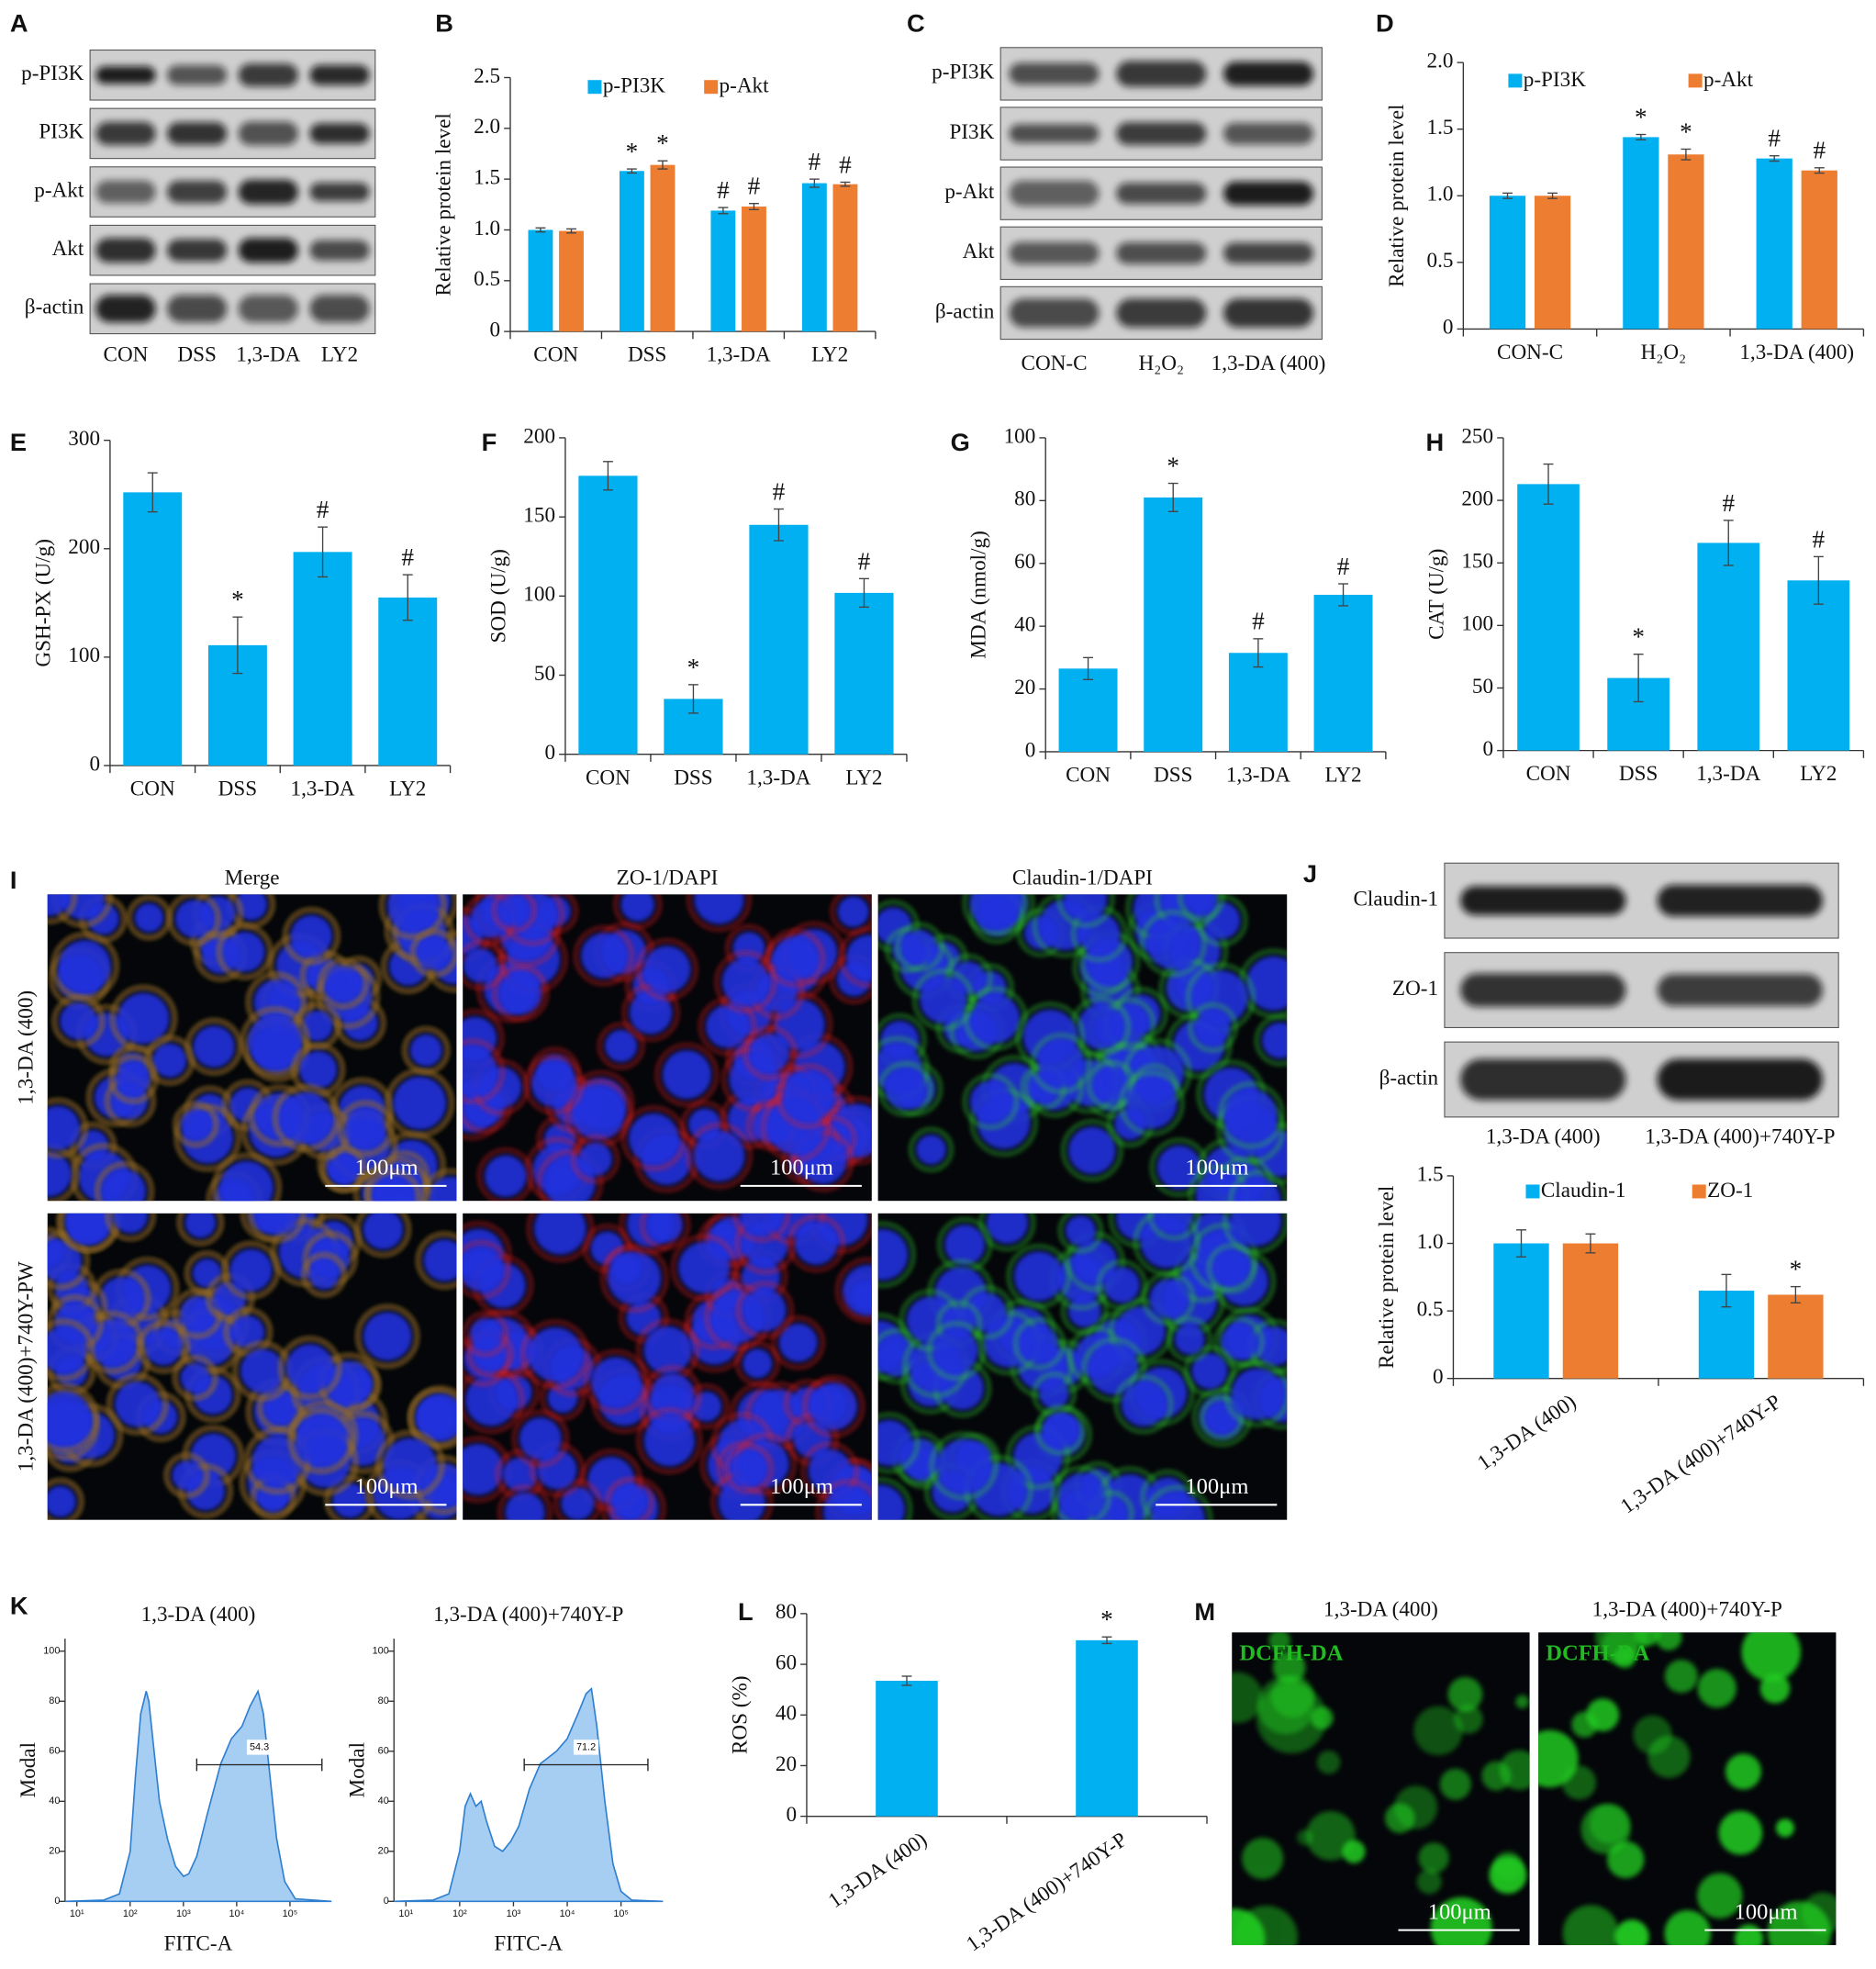 This screenshot has width=1876, height=1969. I want to click on stain-label: DCFH-DA, so click(1598, 1652).